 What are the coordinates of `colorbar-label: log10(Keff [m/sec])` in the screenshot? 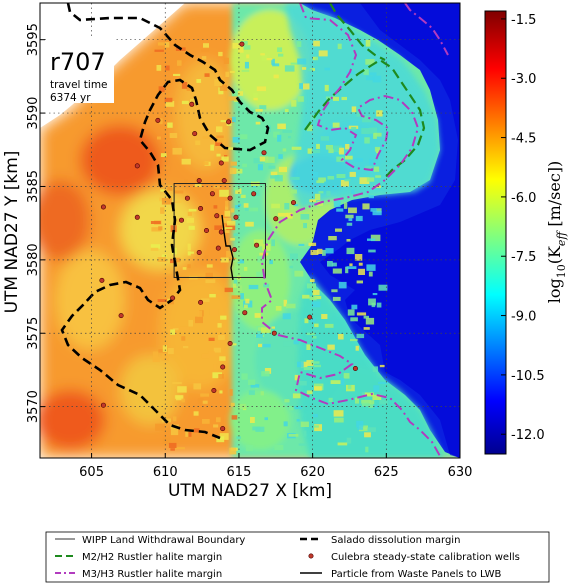 It's located at (556, 232).